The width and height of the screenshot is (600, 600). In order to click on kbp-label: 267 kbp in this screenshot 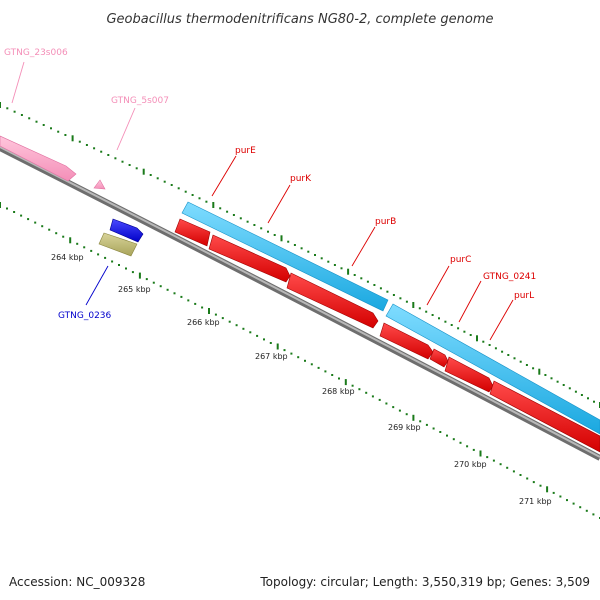, I will do `click(271, 356)`.